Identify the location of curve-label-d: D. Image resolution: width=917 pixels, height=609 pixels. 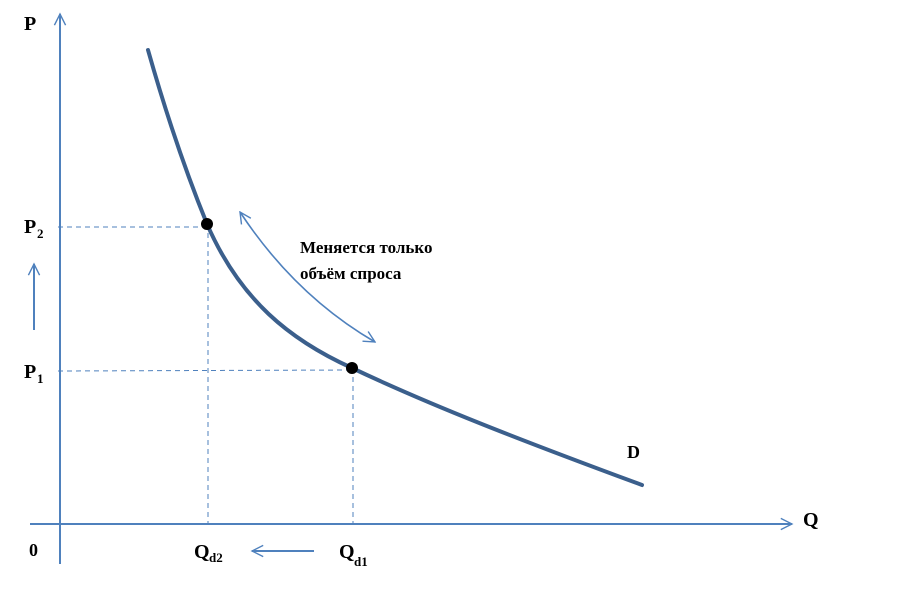
(633, 452).